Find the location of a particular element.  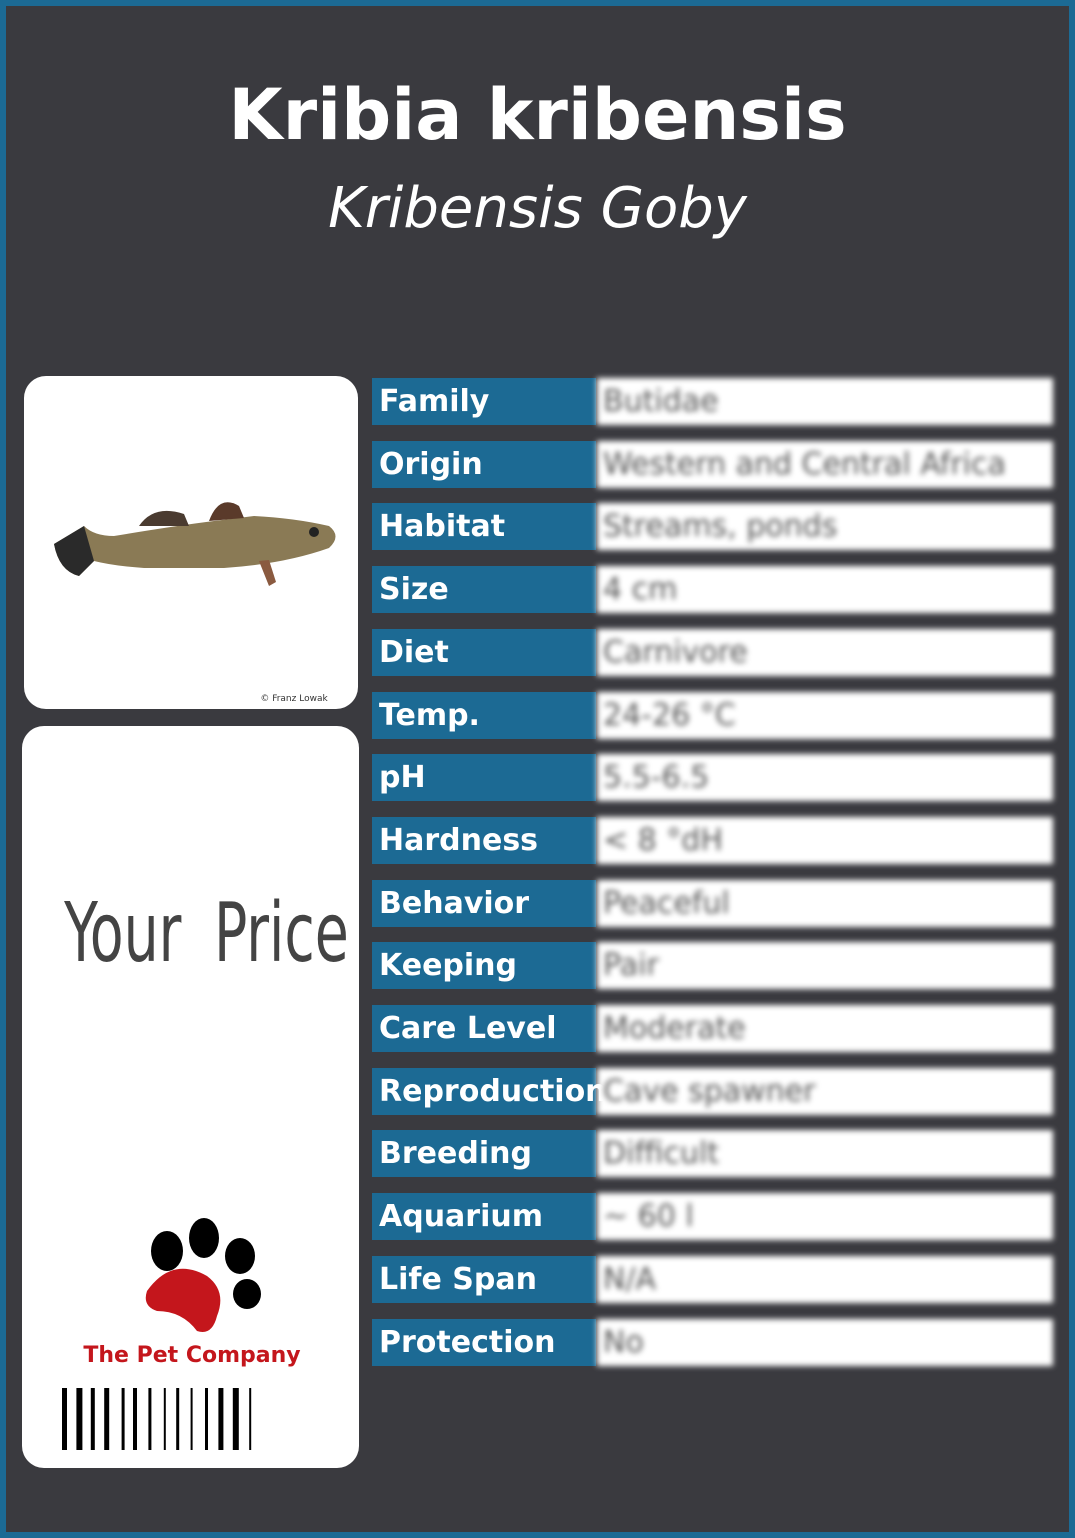

row-label: Keeping is located at coordinates (484, 966).